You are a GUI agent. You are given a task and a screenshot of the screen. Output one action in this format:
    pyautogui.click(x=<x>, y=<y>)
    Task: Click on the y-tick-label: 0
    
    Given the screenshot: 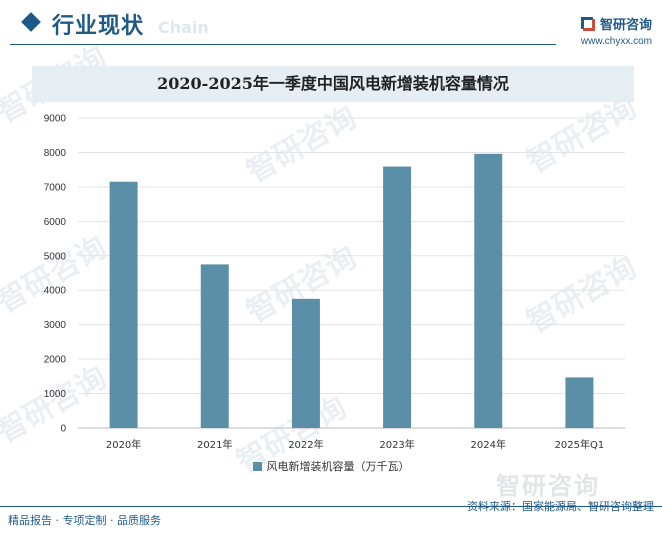 What is the action you would take?
    pyautogui.click(x=63, y=429)
    